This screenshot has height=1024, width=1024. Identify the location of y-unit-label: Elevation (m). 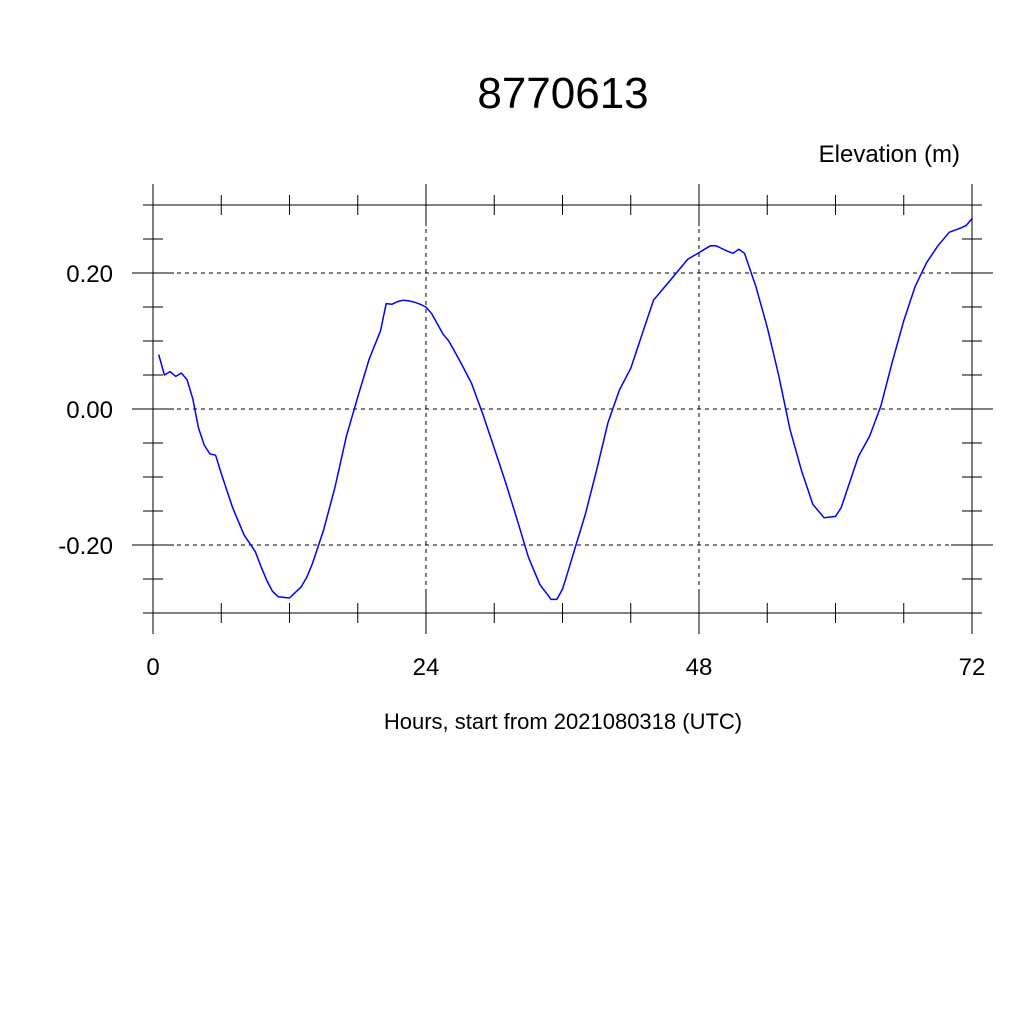
(889, 154).